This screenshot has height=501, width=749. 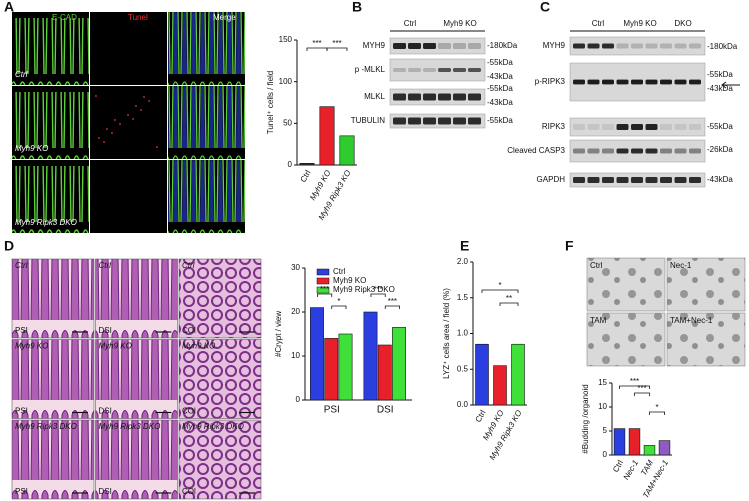 I want to click on y-tick-label: 10, so click(x=602, y=406).